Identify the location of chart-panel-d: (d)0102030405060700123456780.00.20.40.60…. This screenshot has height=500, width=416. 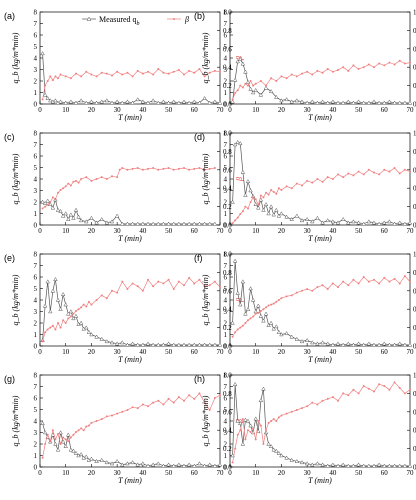
(305, 187).